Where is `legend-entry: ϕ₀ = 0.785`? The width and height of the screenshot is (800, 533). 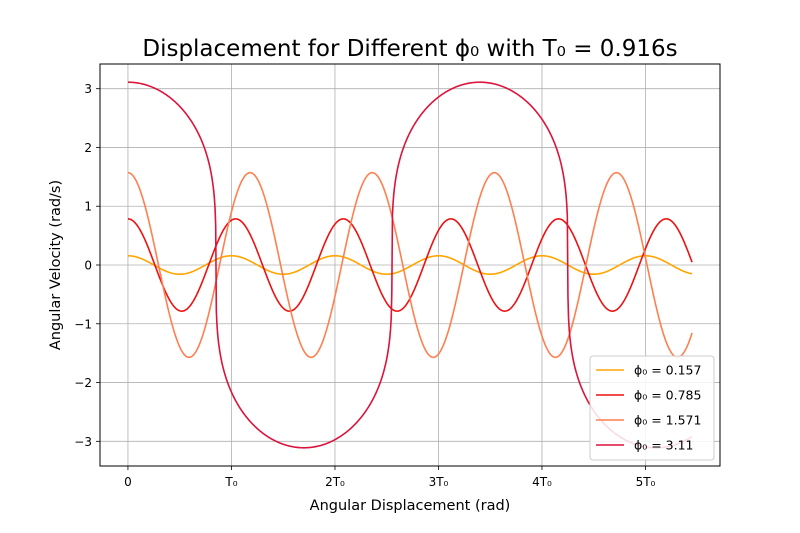
legend-entry: ϕ₀ = 0.785 is located at coordinates (667, 395).